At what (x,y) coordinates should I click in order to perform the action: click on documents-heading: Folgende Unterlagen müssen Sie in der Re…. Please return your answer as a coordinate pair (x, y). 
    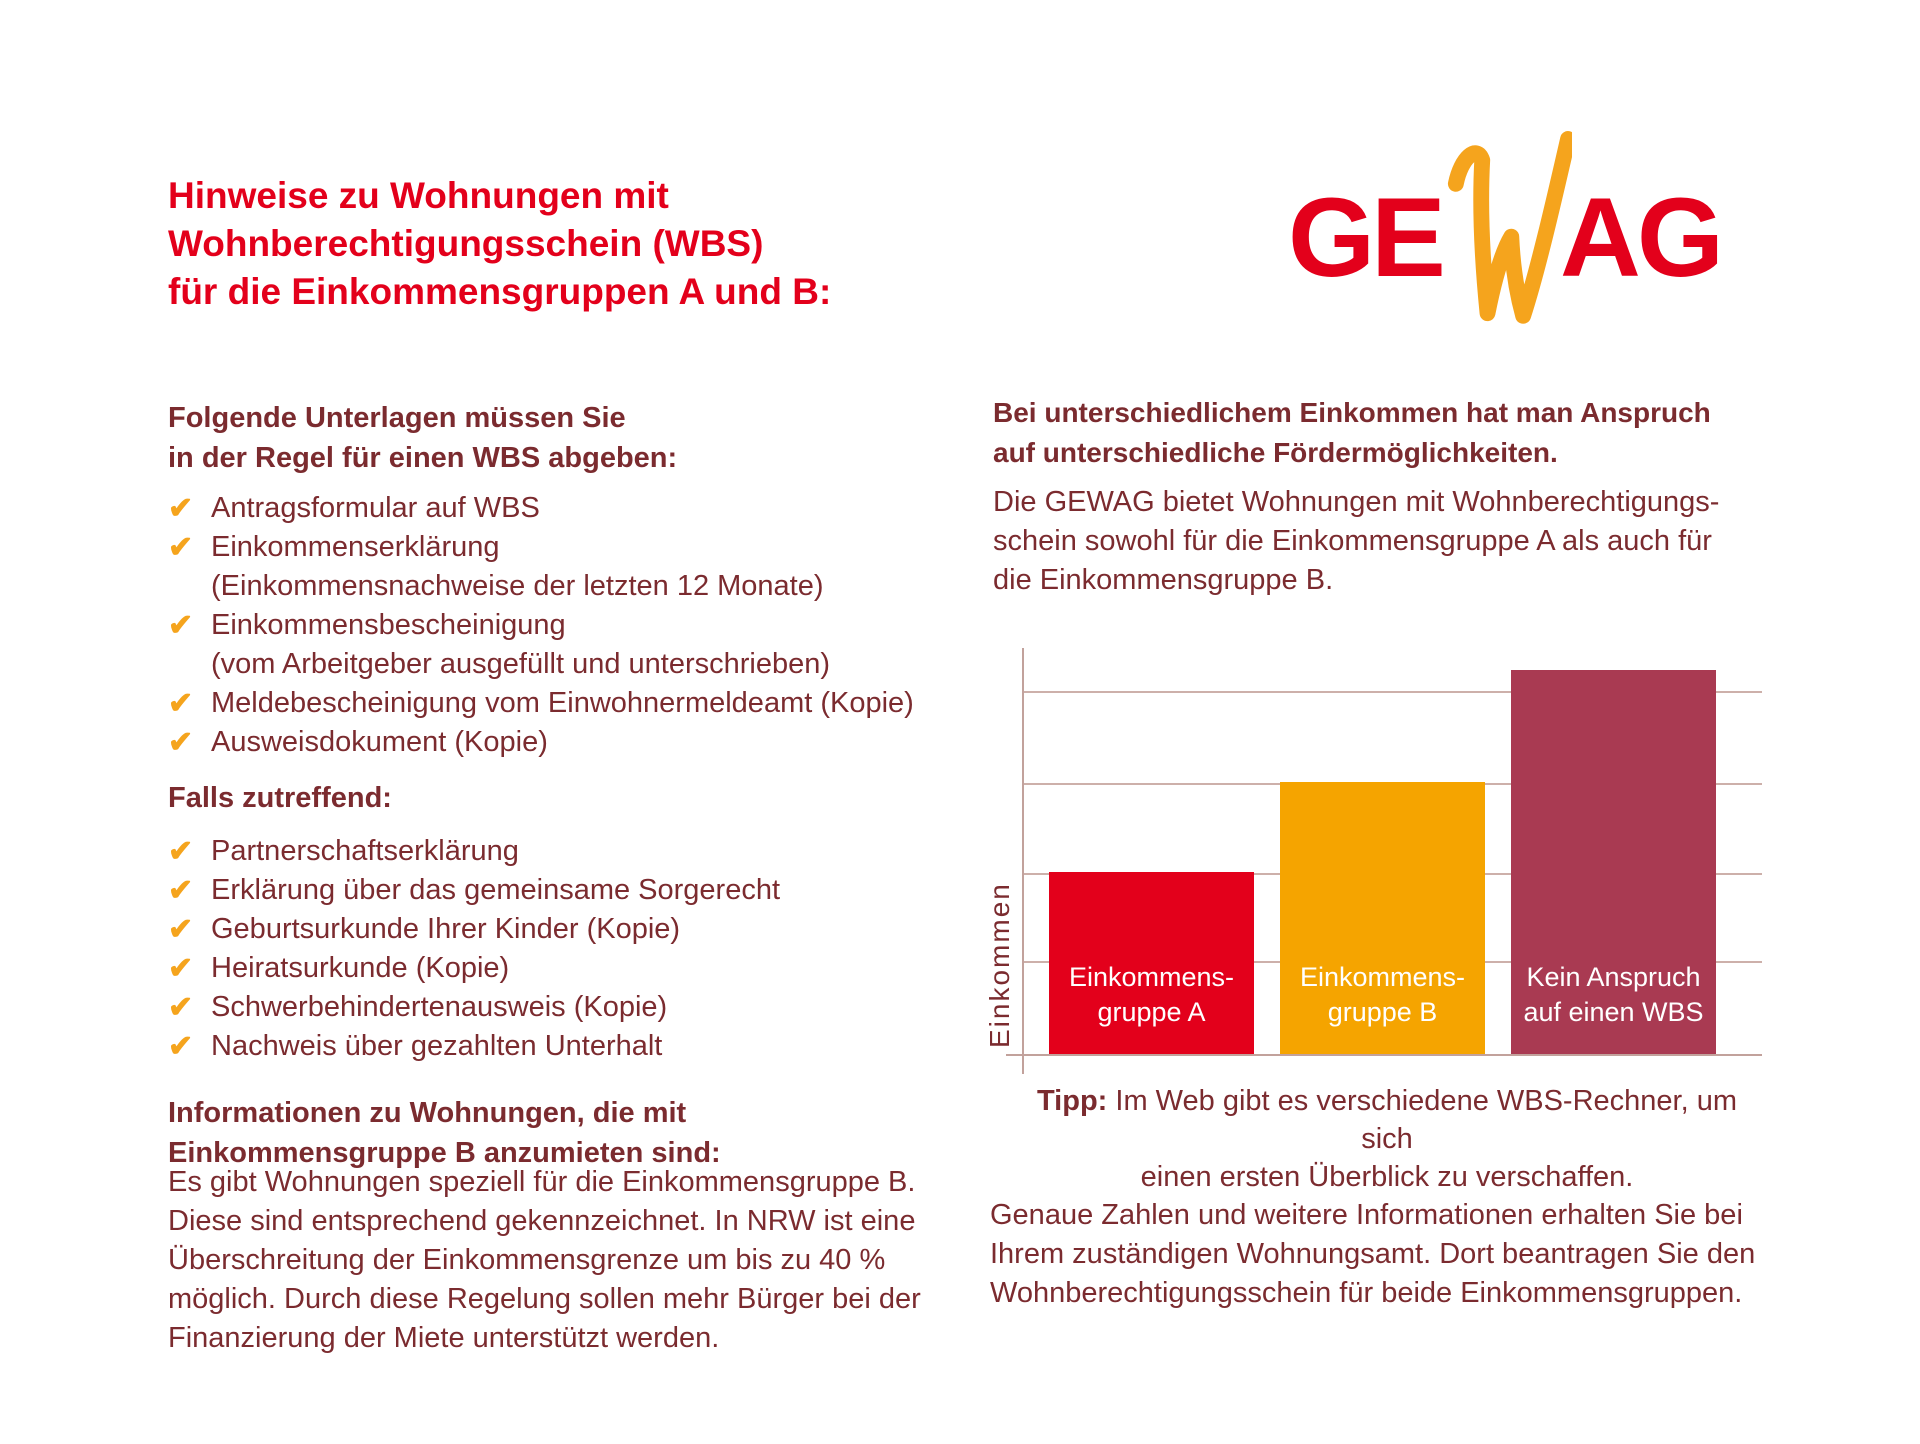
    Looking at the image, I should click on (423, 438).